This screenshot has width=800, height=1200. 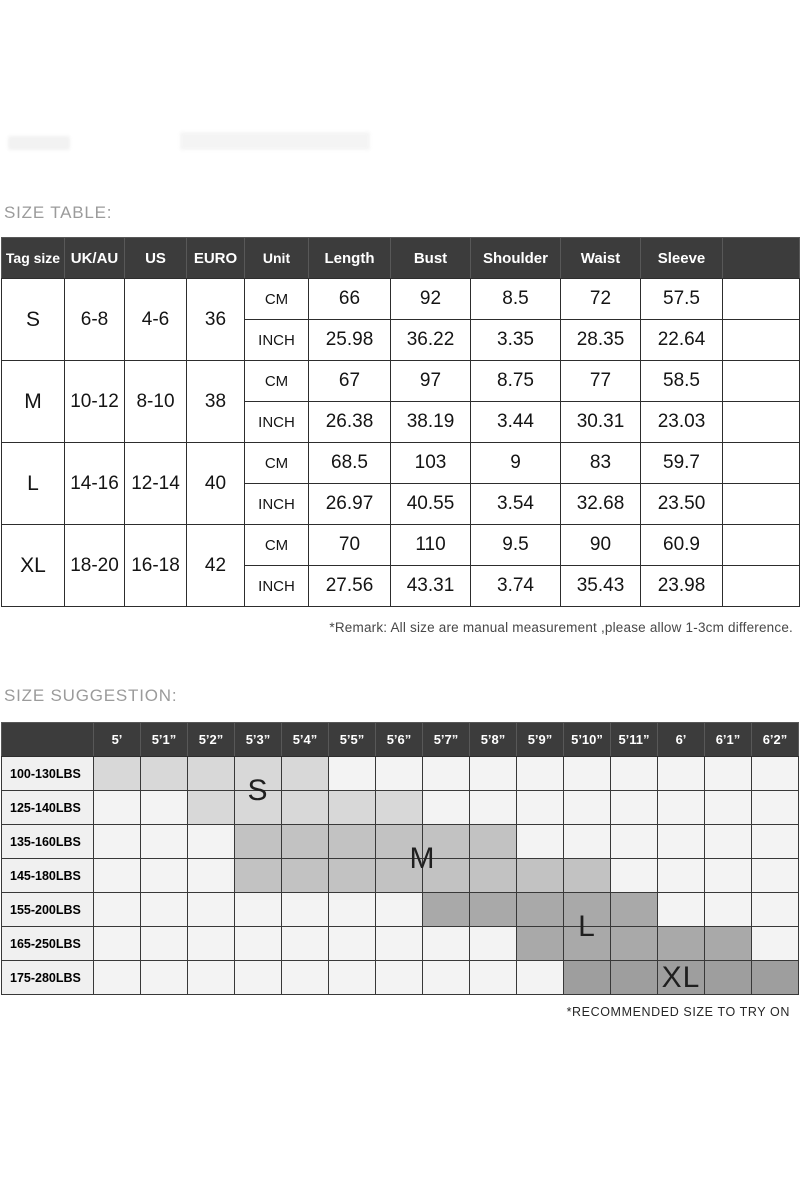 I want to click on height-header-cell: 5’10”, so click(x=587, y=739).